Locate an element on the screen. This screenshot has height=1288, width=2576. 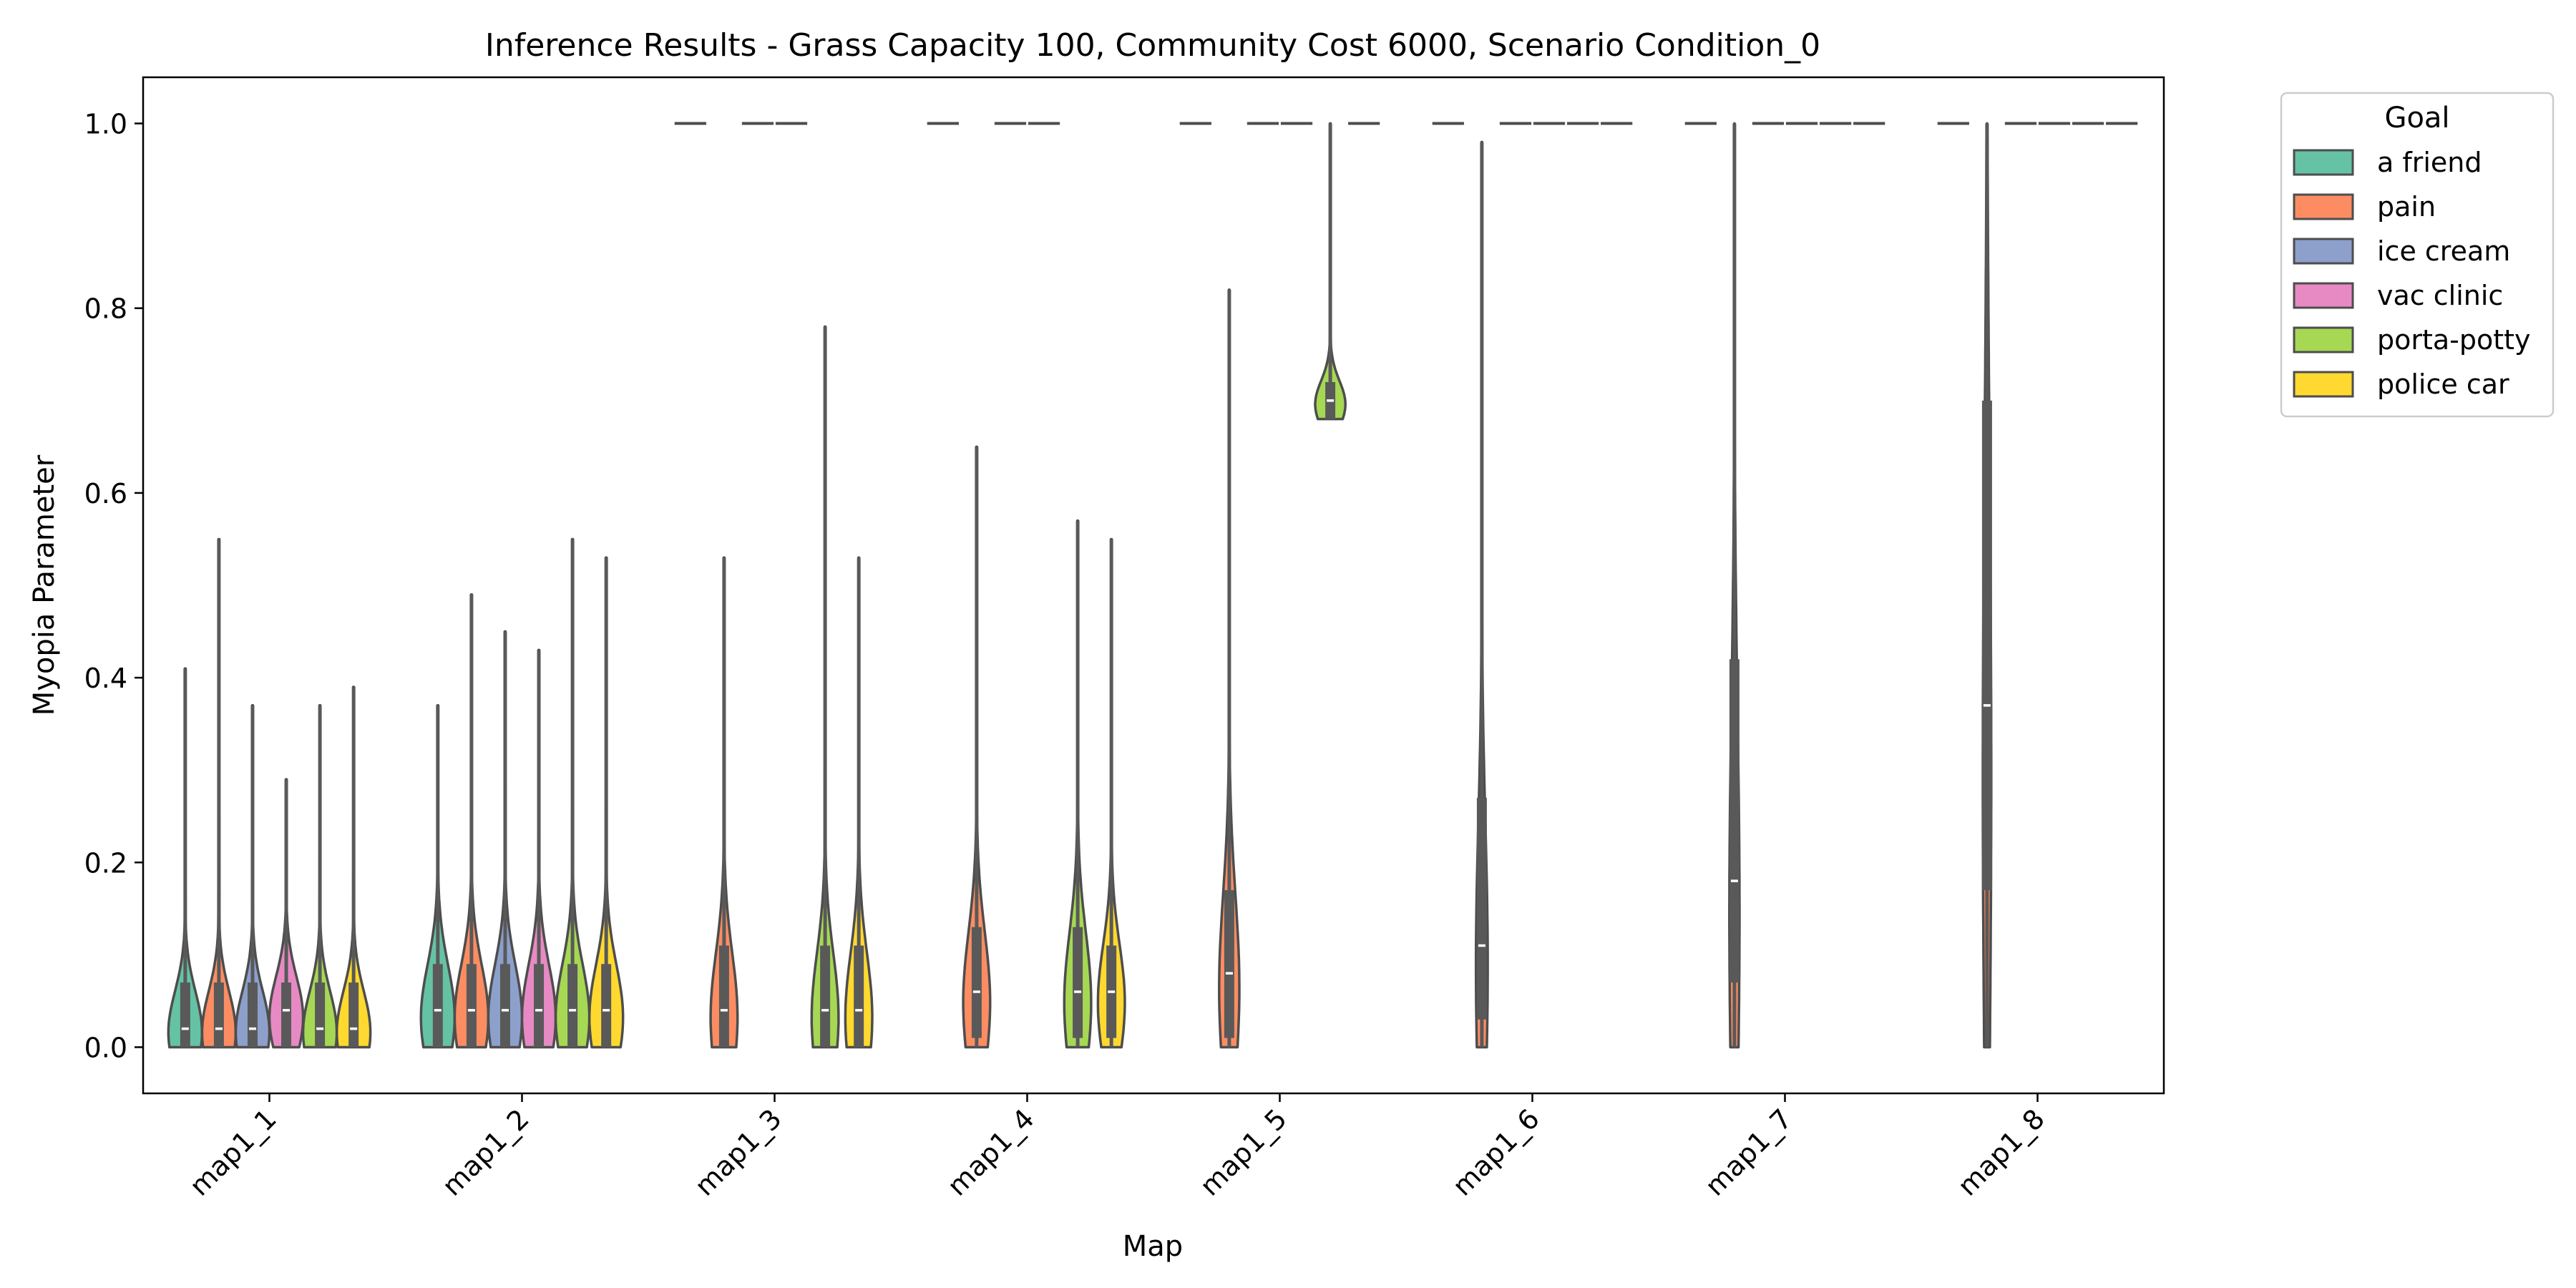
legend-entry-label: a friend is located at coordinates (2429, 162).